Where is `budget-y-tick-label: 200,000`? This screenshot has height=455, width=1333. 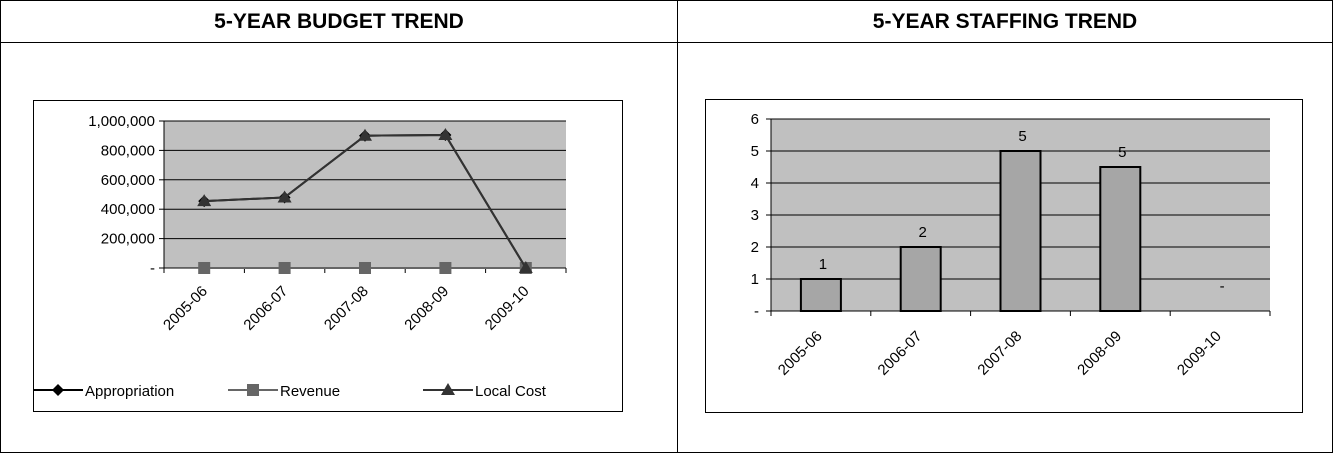
budget-y-tick-label: 200,000 is located at coordinates (128, 239).